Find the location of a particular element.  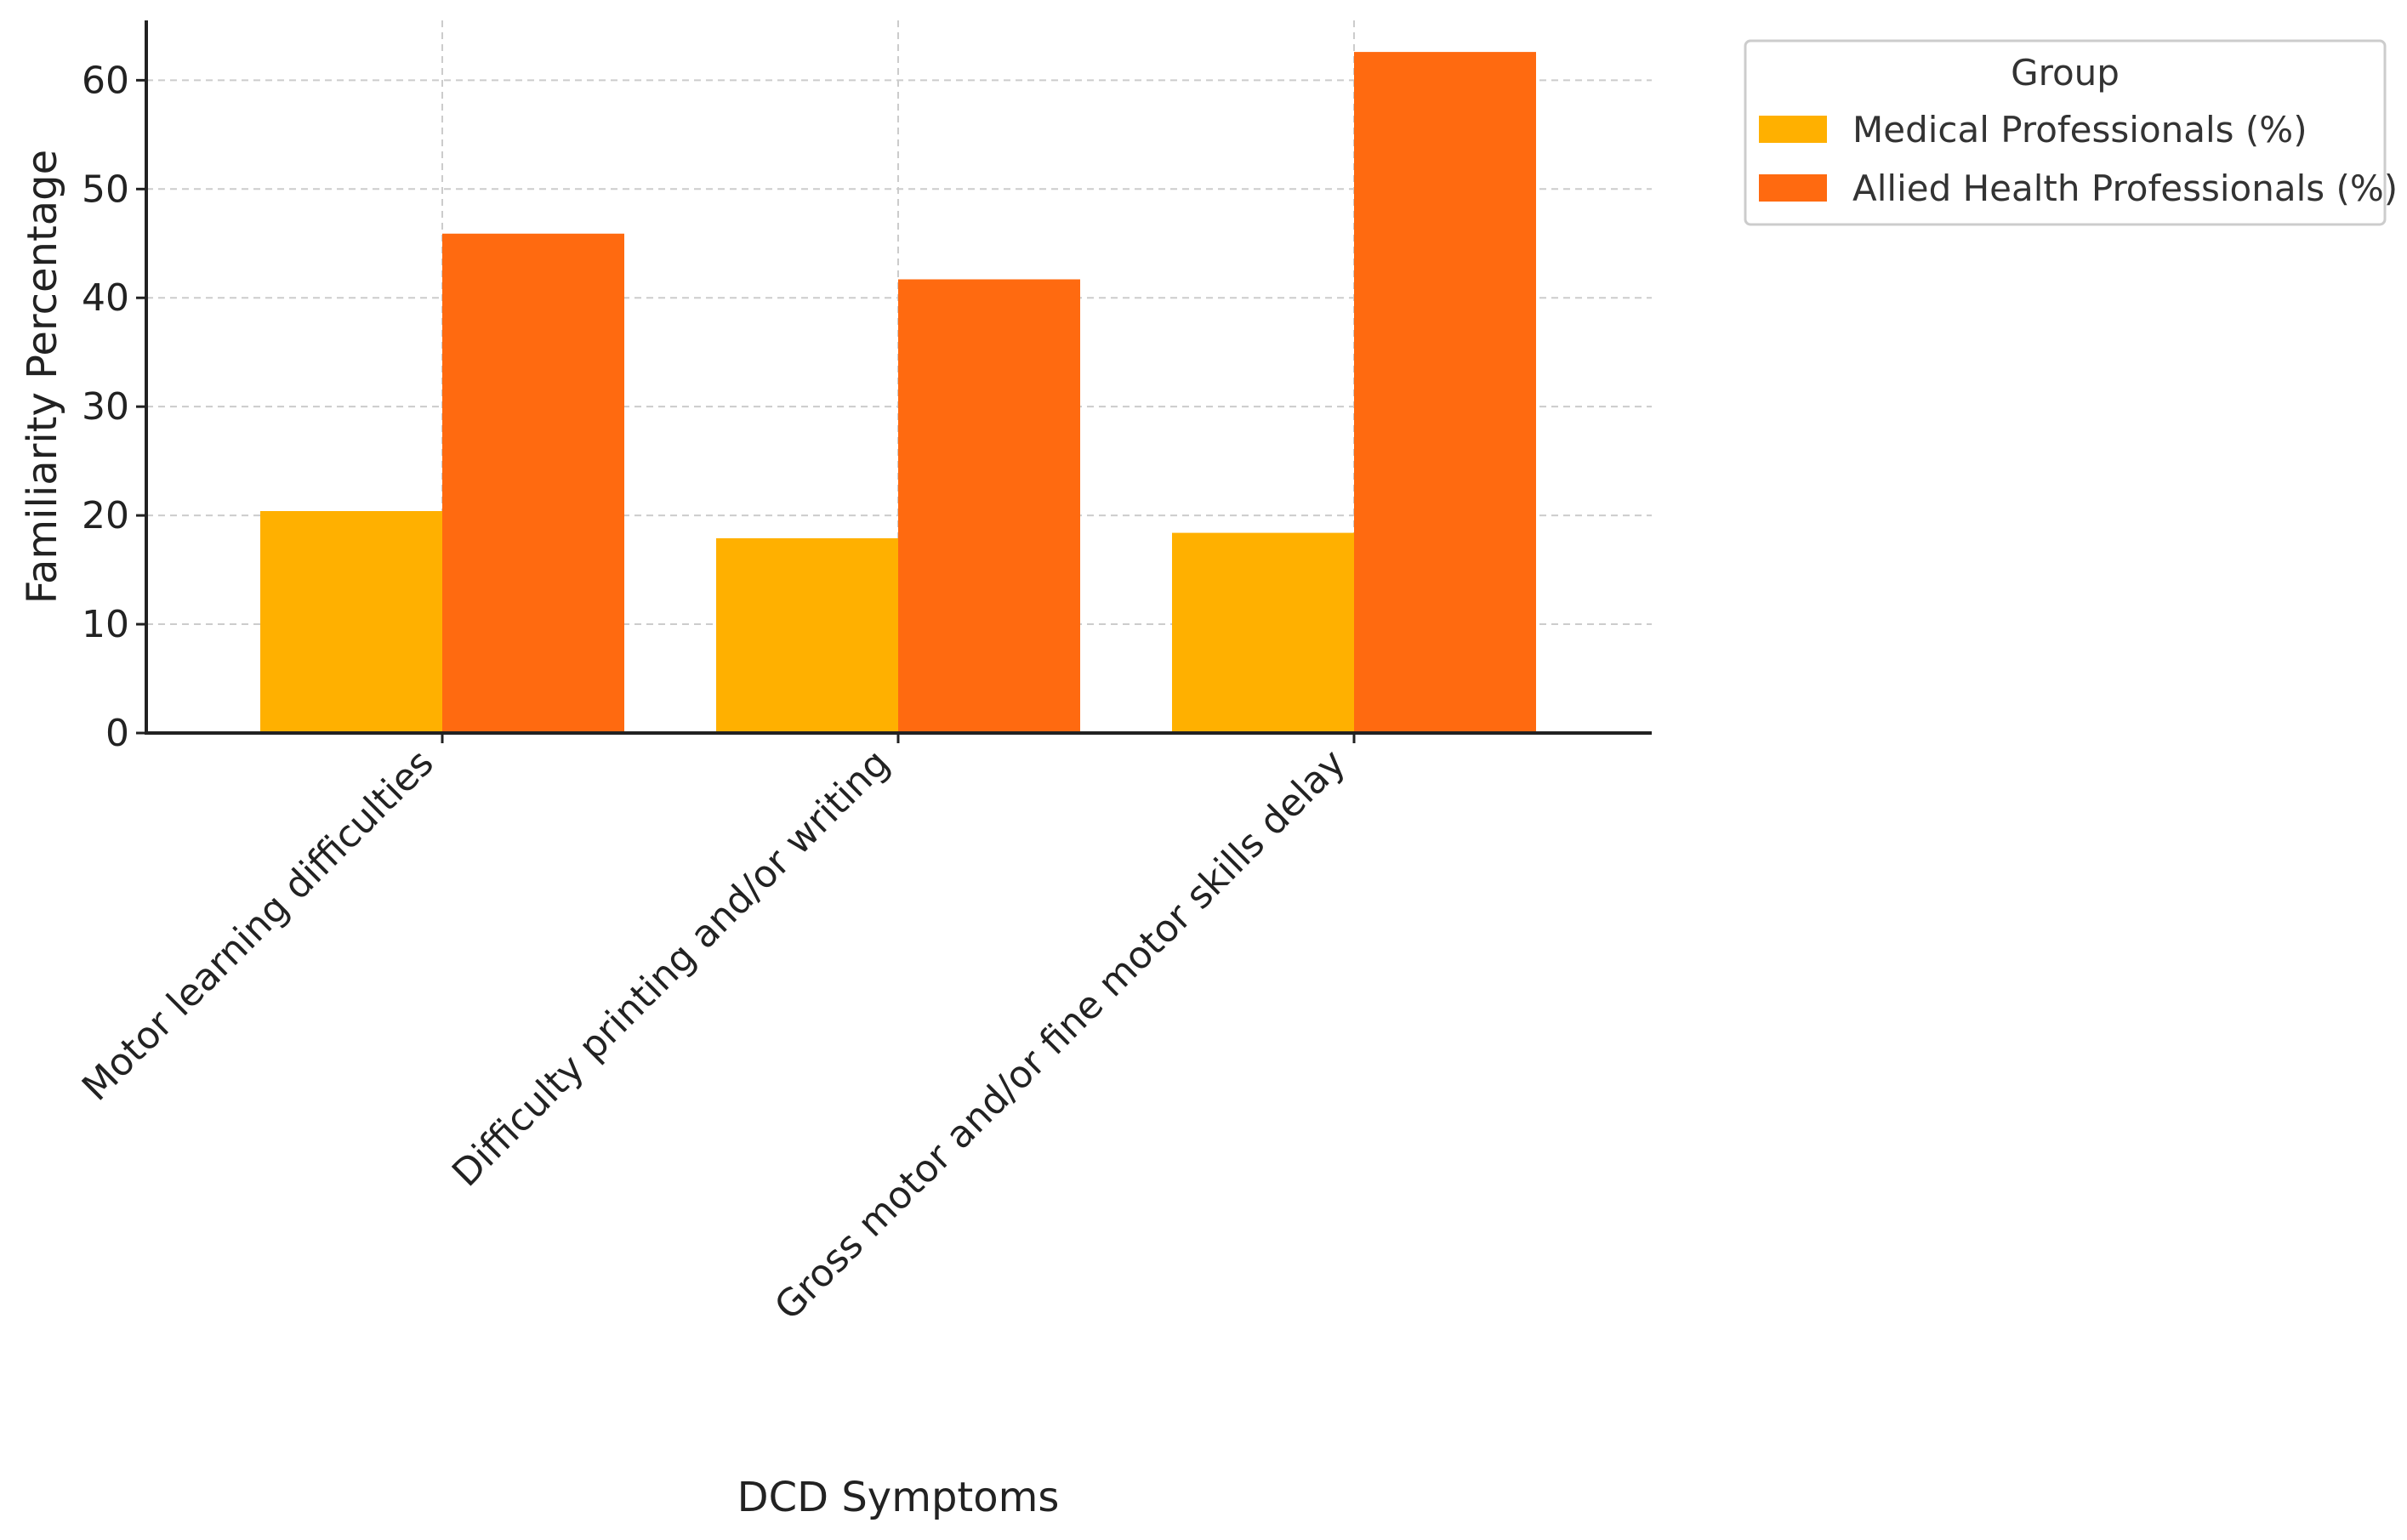

legend-frame is located at coordinates (2065, 132).